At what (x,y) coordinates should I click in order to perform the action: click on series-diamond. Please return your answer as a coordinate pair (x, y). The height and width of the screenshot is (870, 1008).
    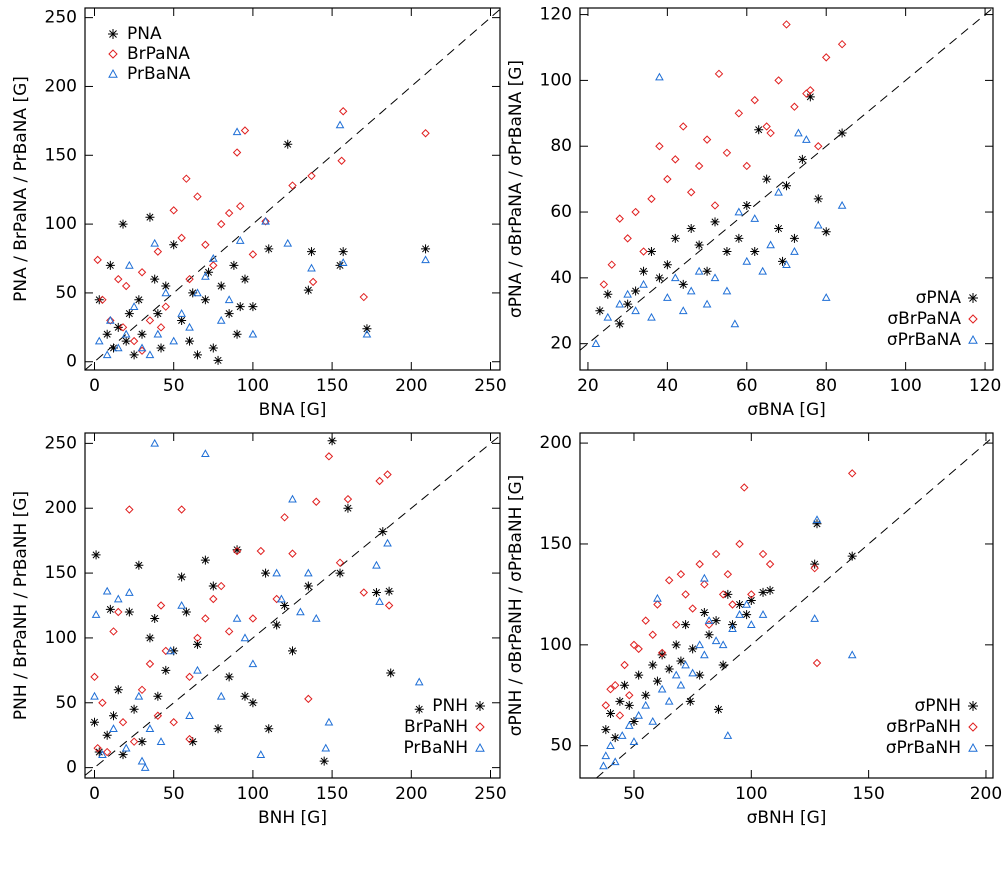
    Looking at the image, I should click on (242, 604).